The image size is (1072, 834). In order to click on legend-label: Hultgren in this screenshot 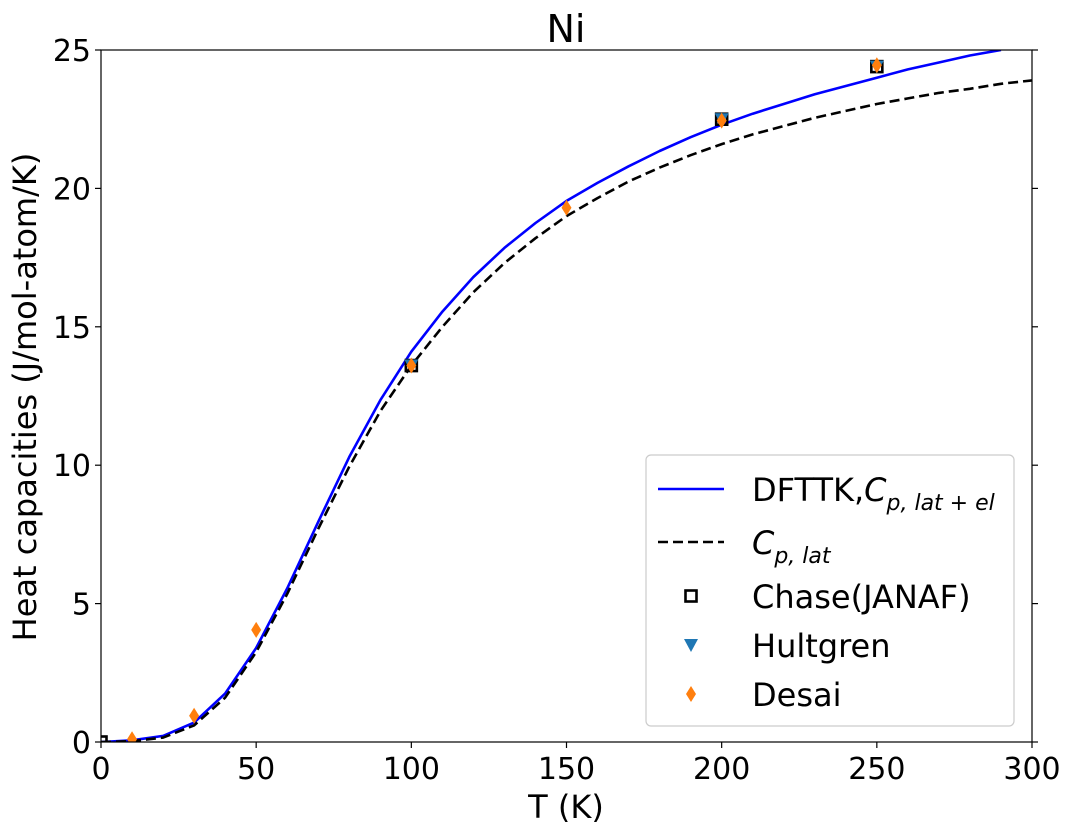, I will do `click(821, 646)`.